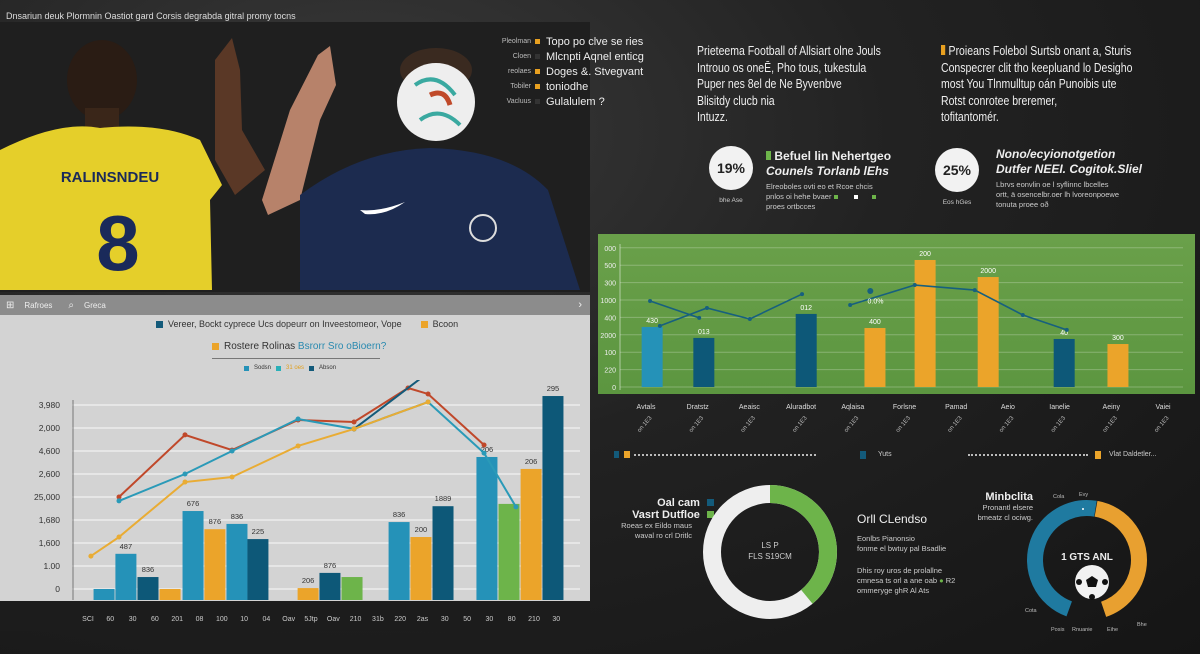 The image size is (1200, 654). Describe the element at coordinates (943, 50) in the screenshot. I see `bullet-icon` at that location.